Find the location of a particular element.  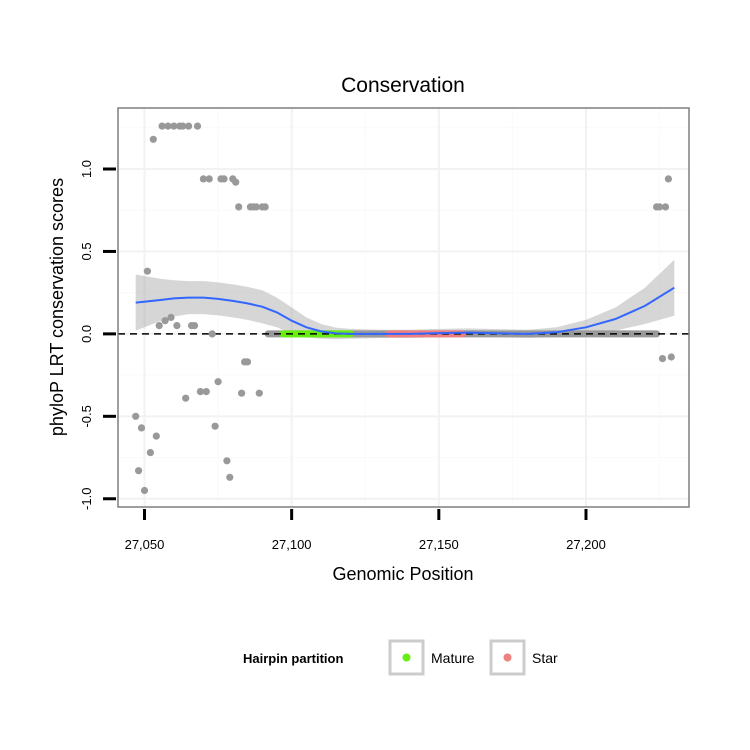

x-tick-label: 27,150 is located at coordinates (439, 544).